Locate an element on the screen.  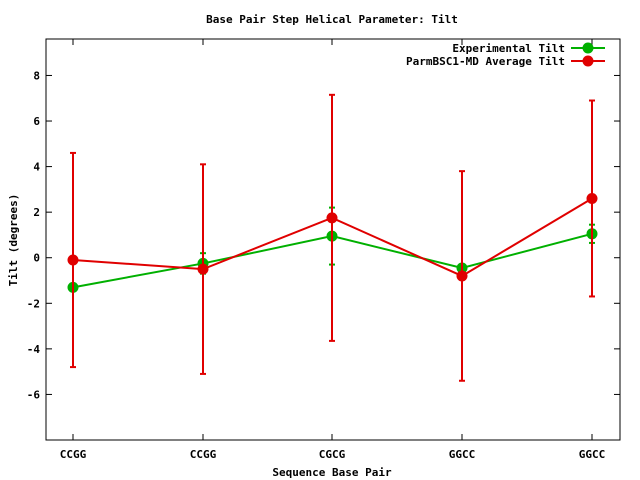
legend-label: ParmBSC1-MD Average Tilt is located at coordinates (485, 61).